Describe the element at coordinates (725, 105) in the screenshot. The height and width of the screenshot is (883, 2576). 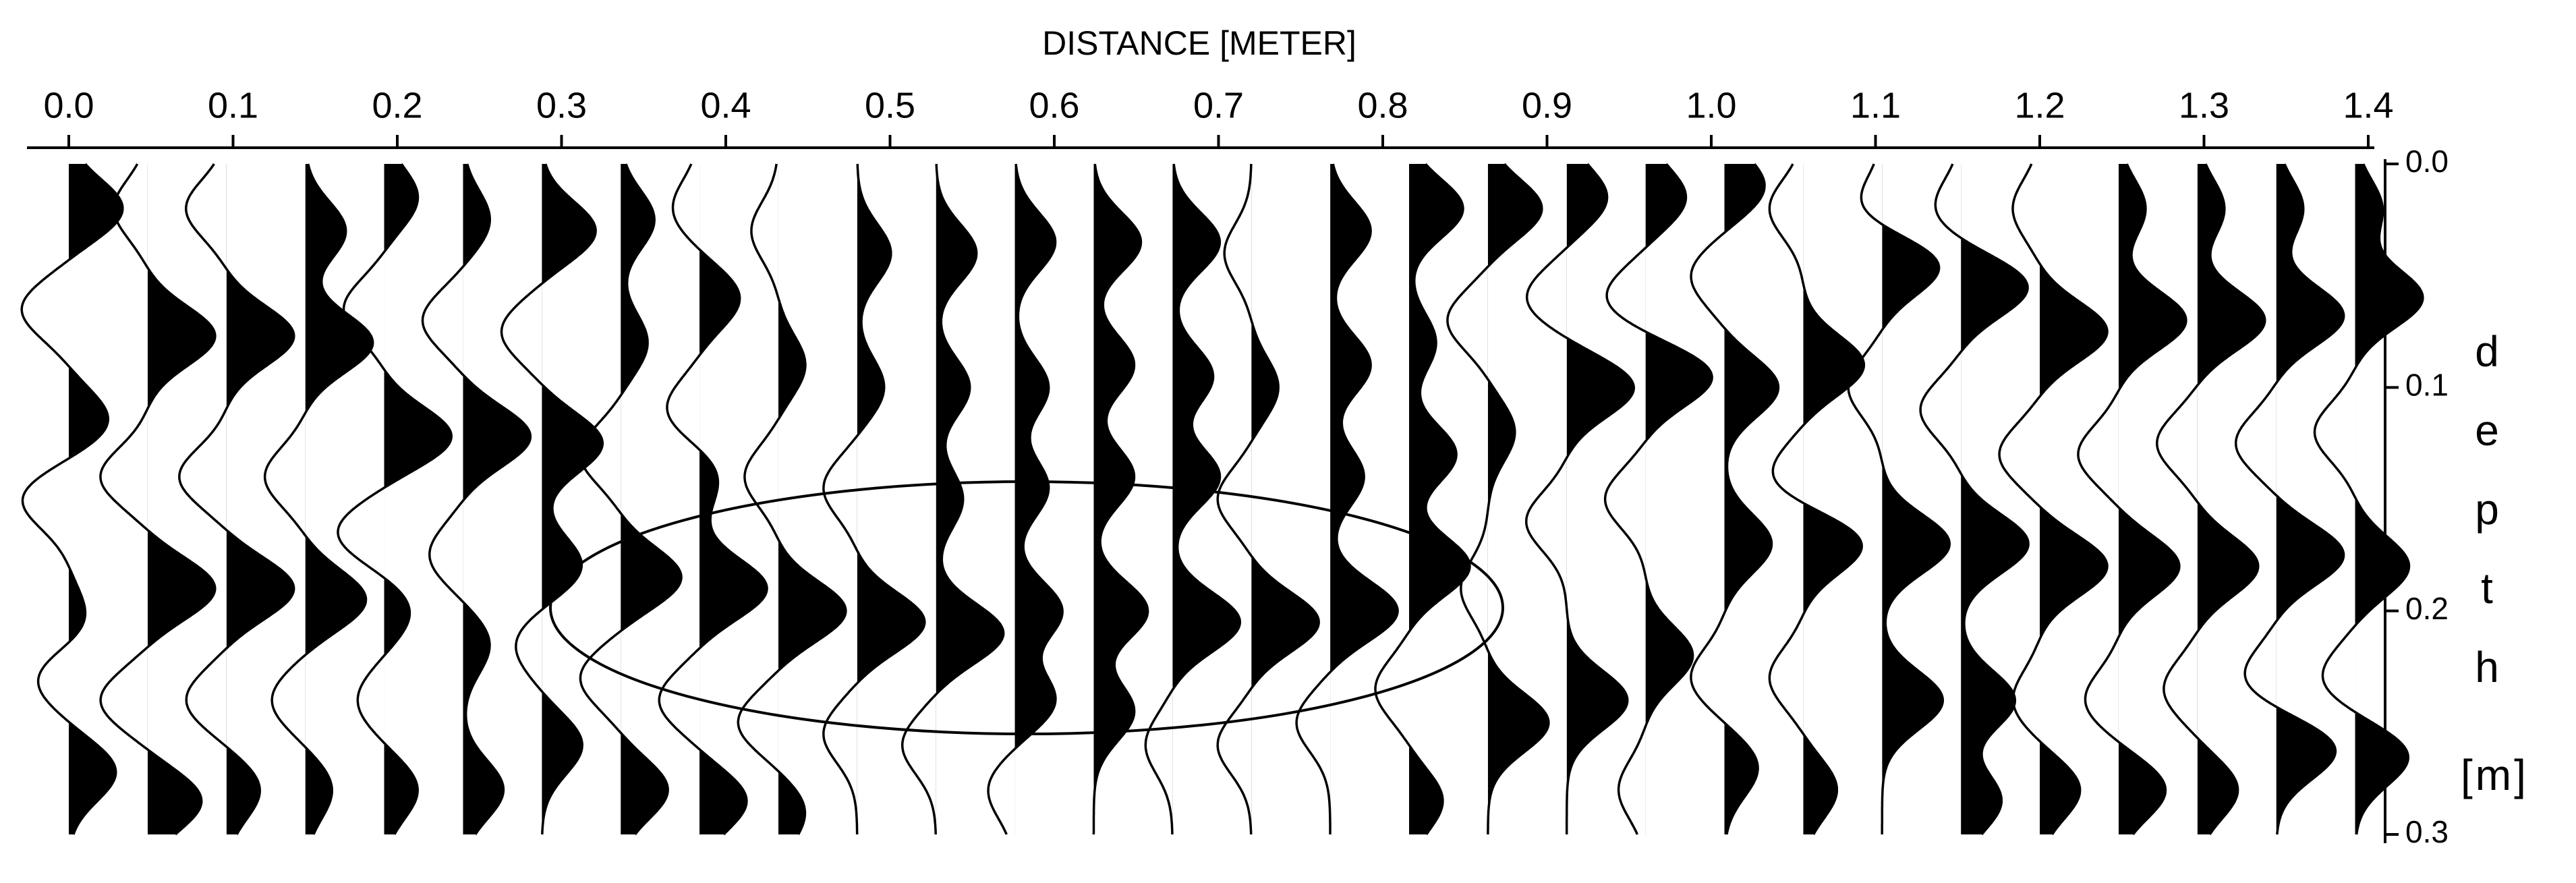
I see `x-tick-label: 0.4` at that location.